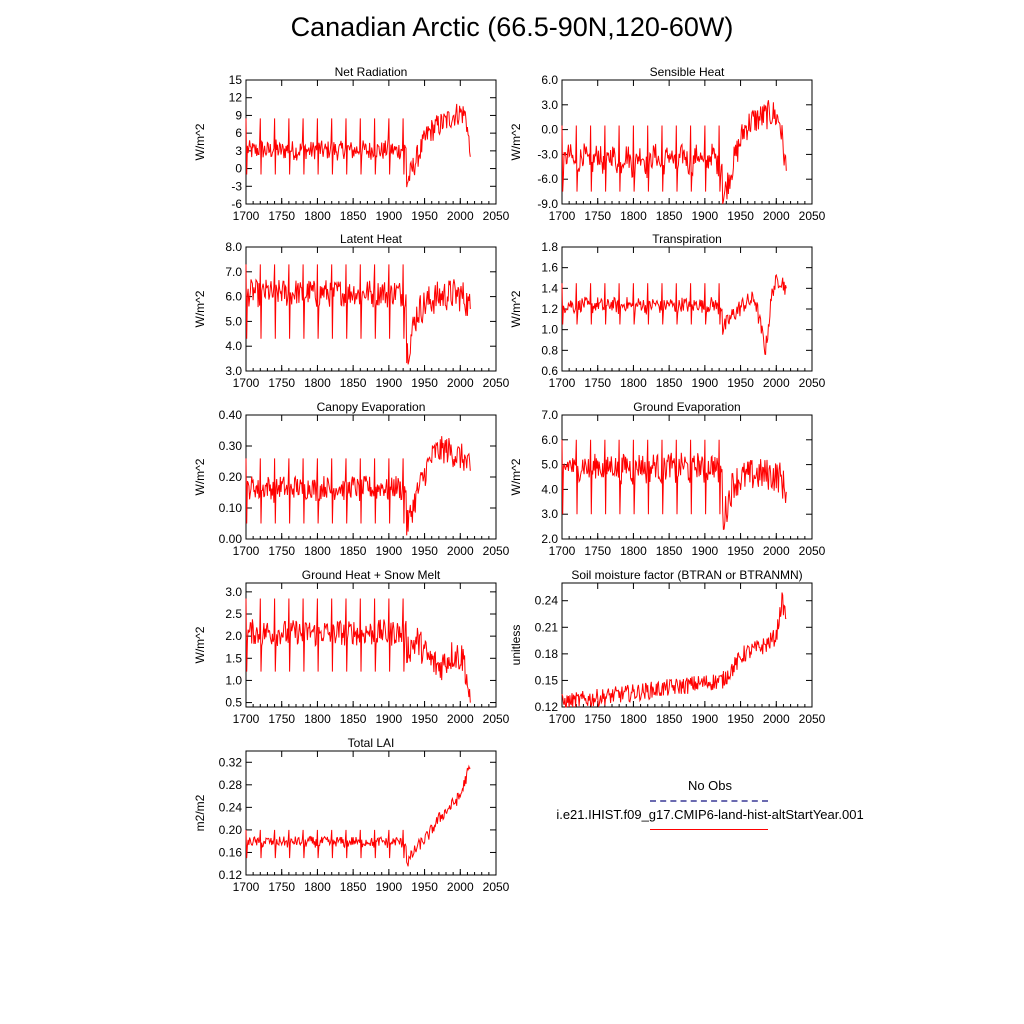 The image size is (1024, 1024). Describe the element at coordinates (231, 807) in the screenshot. I see `y-tick-label: 0.24` at that location.